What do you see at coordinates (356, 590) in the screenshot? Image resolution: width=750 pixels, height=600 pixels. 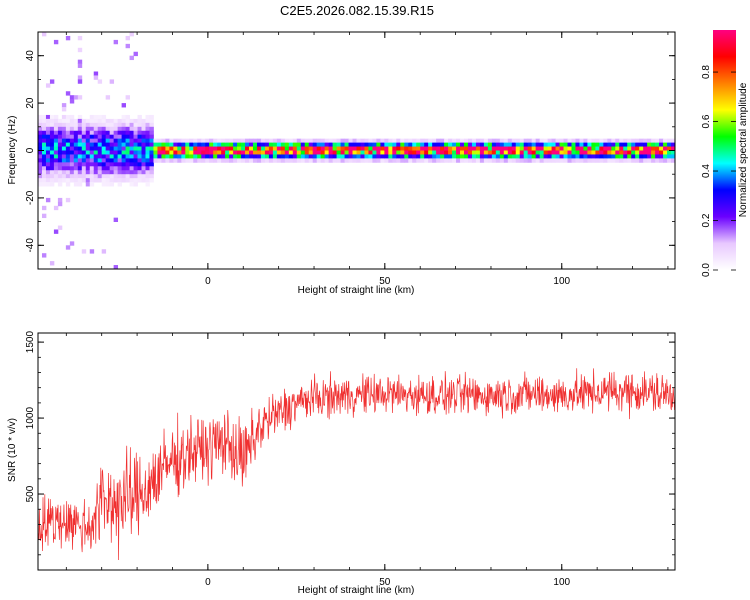 I see `snr-xlabel: Height of straight line (km)` at bounding box center [356, 590].